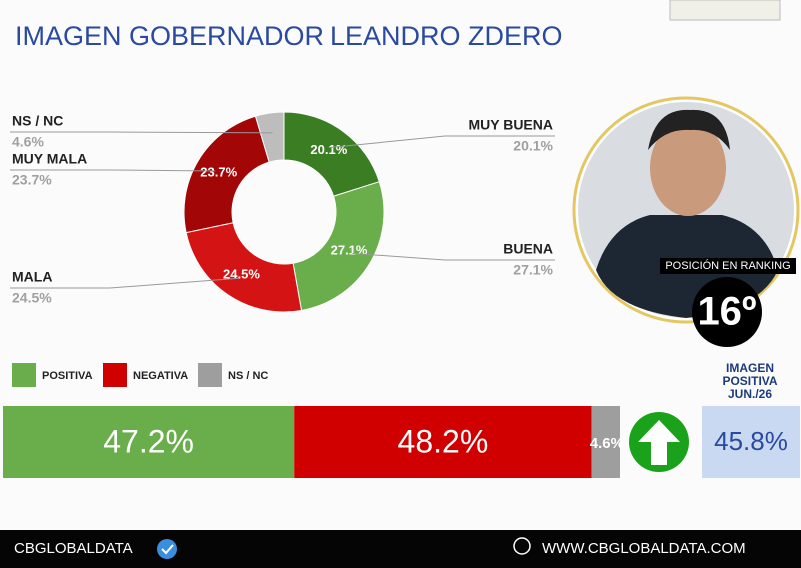 The image size is (801, 568). What do you see at coordinates (750, 394) in the screenshot?
I see `positive-label-line: JUN./26` at bounding box center [750, 394].